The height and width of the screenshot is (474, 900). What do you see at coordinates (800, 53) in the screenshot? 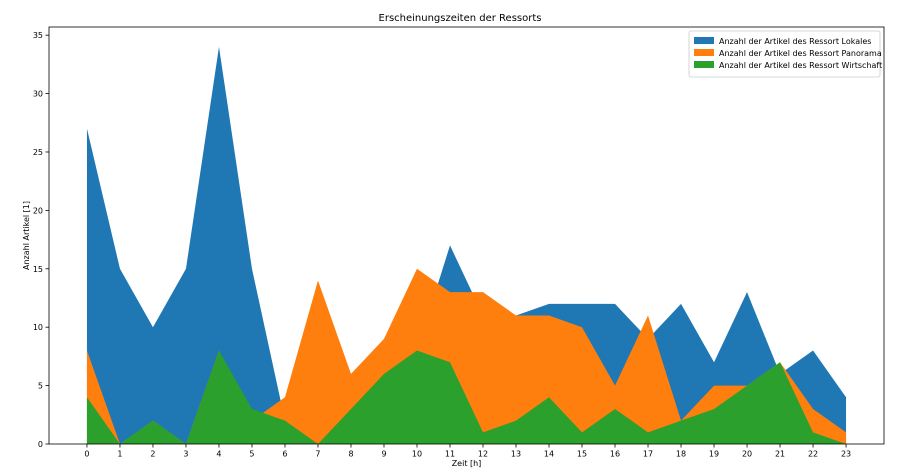
I see `legend-label: Anzahl der Artikel des Ressort Panorama` at bounding box center [800, 53].